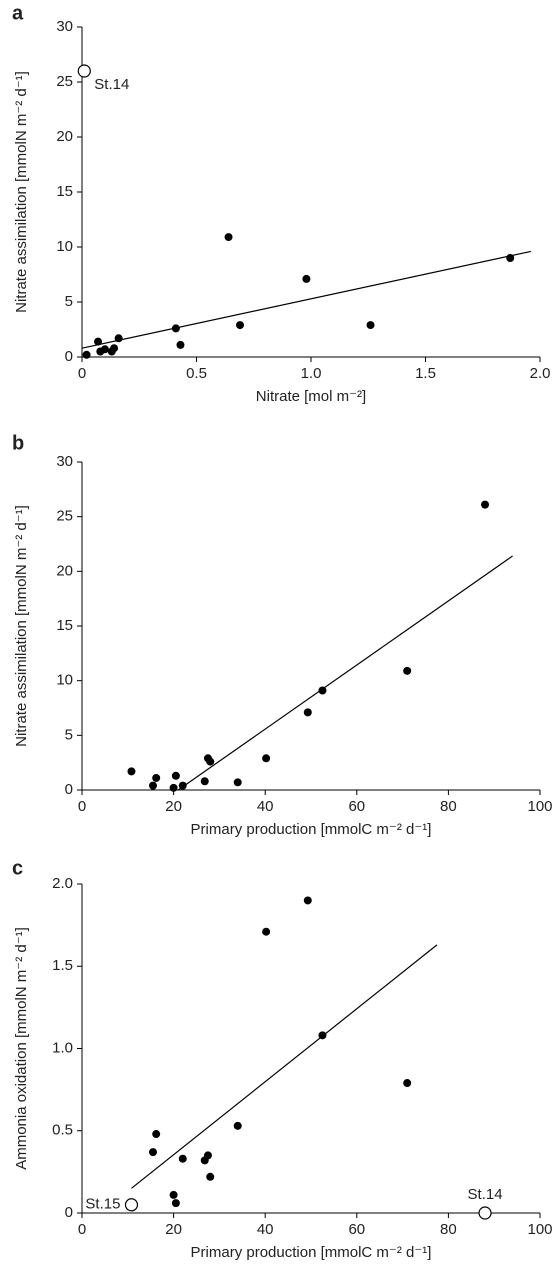  I want to click on y-tick-label: 1.5, so click(62, 965).